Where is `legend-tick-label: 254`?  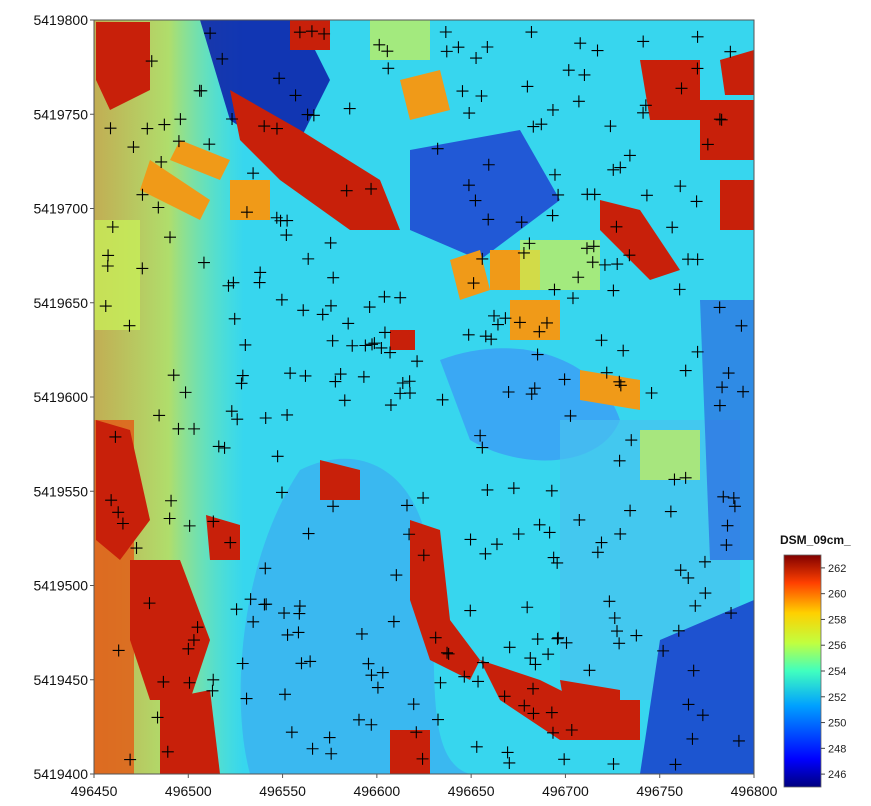 legend-tick-label: 254 is located at coordinates (837, 672).